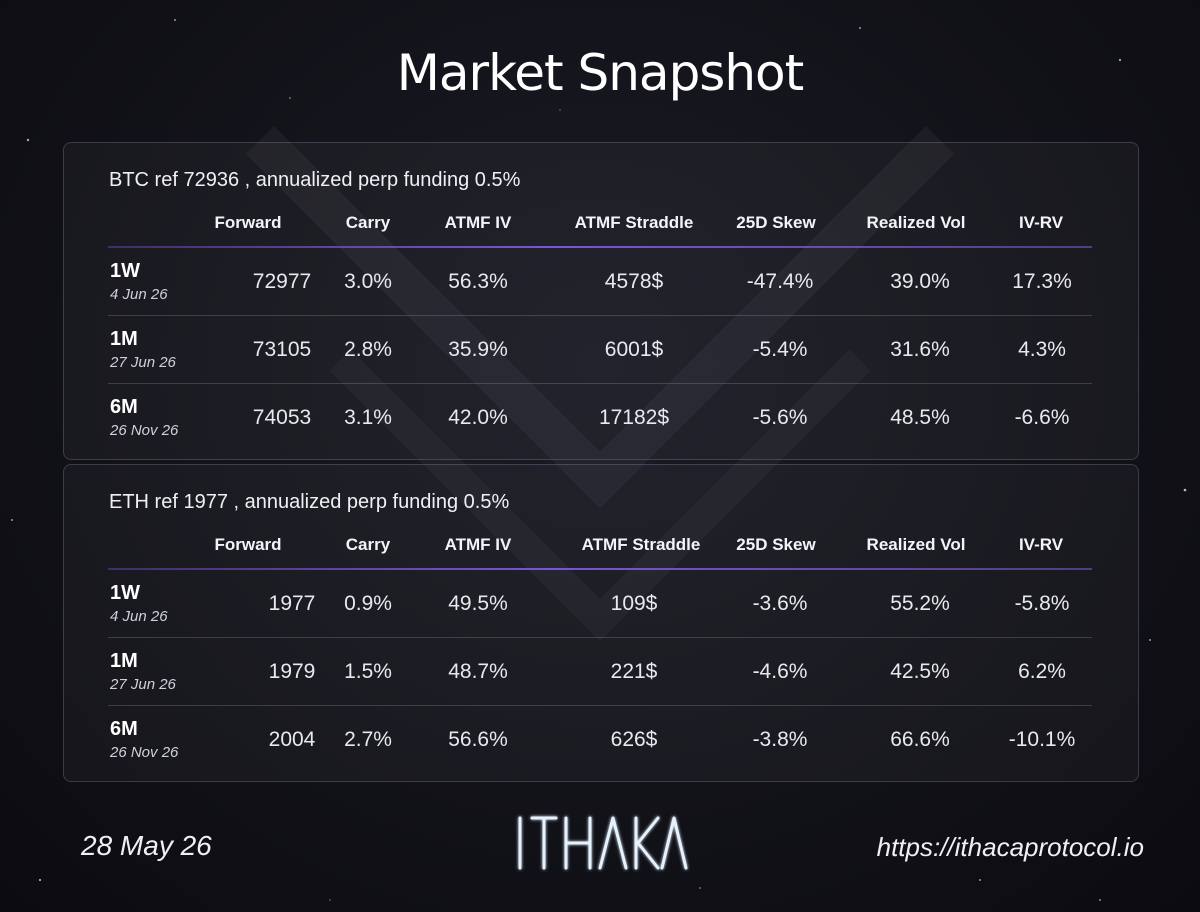 The width and height of the screenshot is (1200, 912). I want to click on realized-vol-value: 39.0%, so click(920, 281).